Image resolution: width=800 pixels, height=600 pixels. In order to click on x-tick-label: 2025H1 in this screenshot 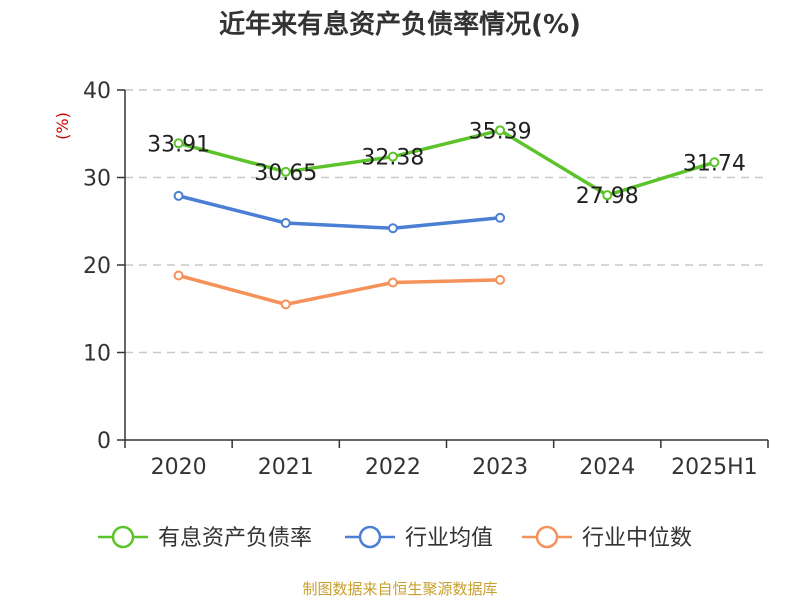, I will do `click(714, 467)`.